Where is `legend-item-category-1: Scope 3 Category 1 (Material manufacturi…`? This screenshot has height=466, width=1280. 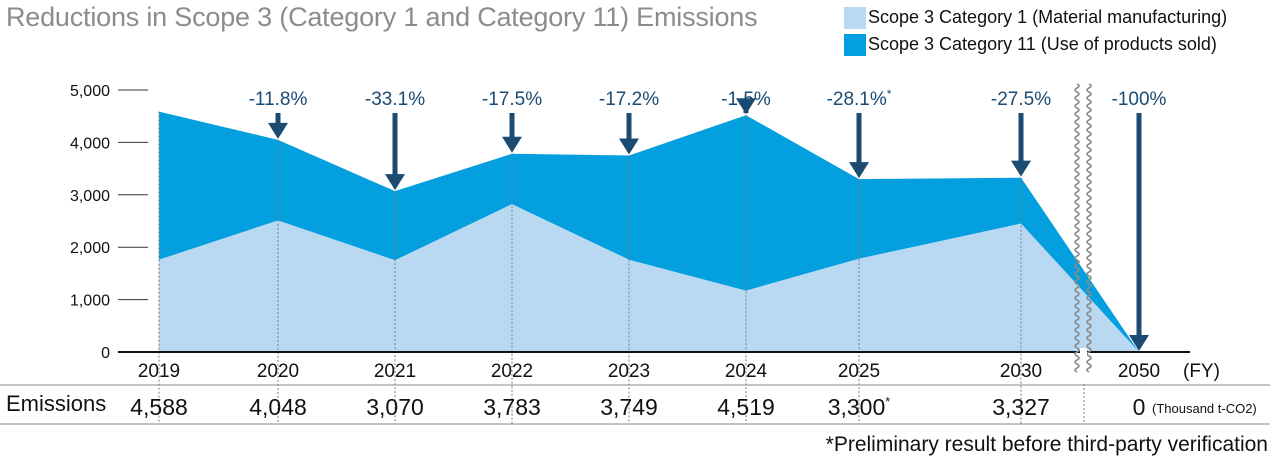
legend-item-category-1: Scope 3 Category 1 (Material manufacturi… is located at coordinates (1035, 17).